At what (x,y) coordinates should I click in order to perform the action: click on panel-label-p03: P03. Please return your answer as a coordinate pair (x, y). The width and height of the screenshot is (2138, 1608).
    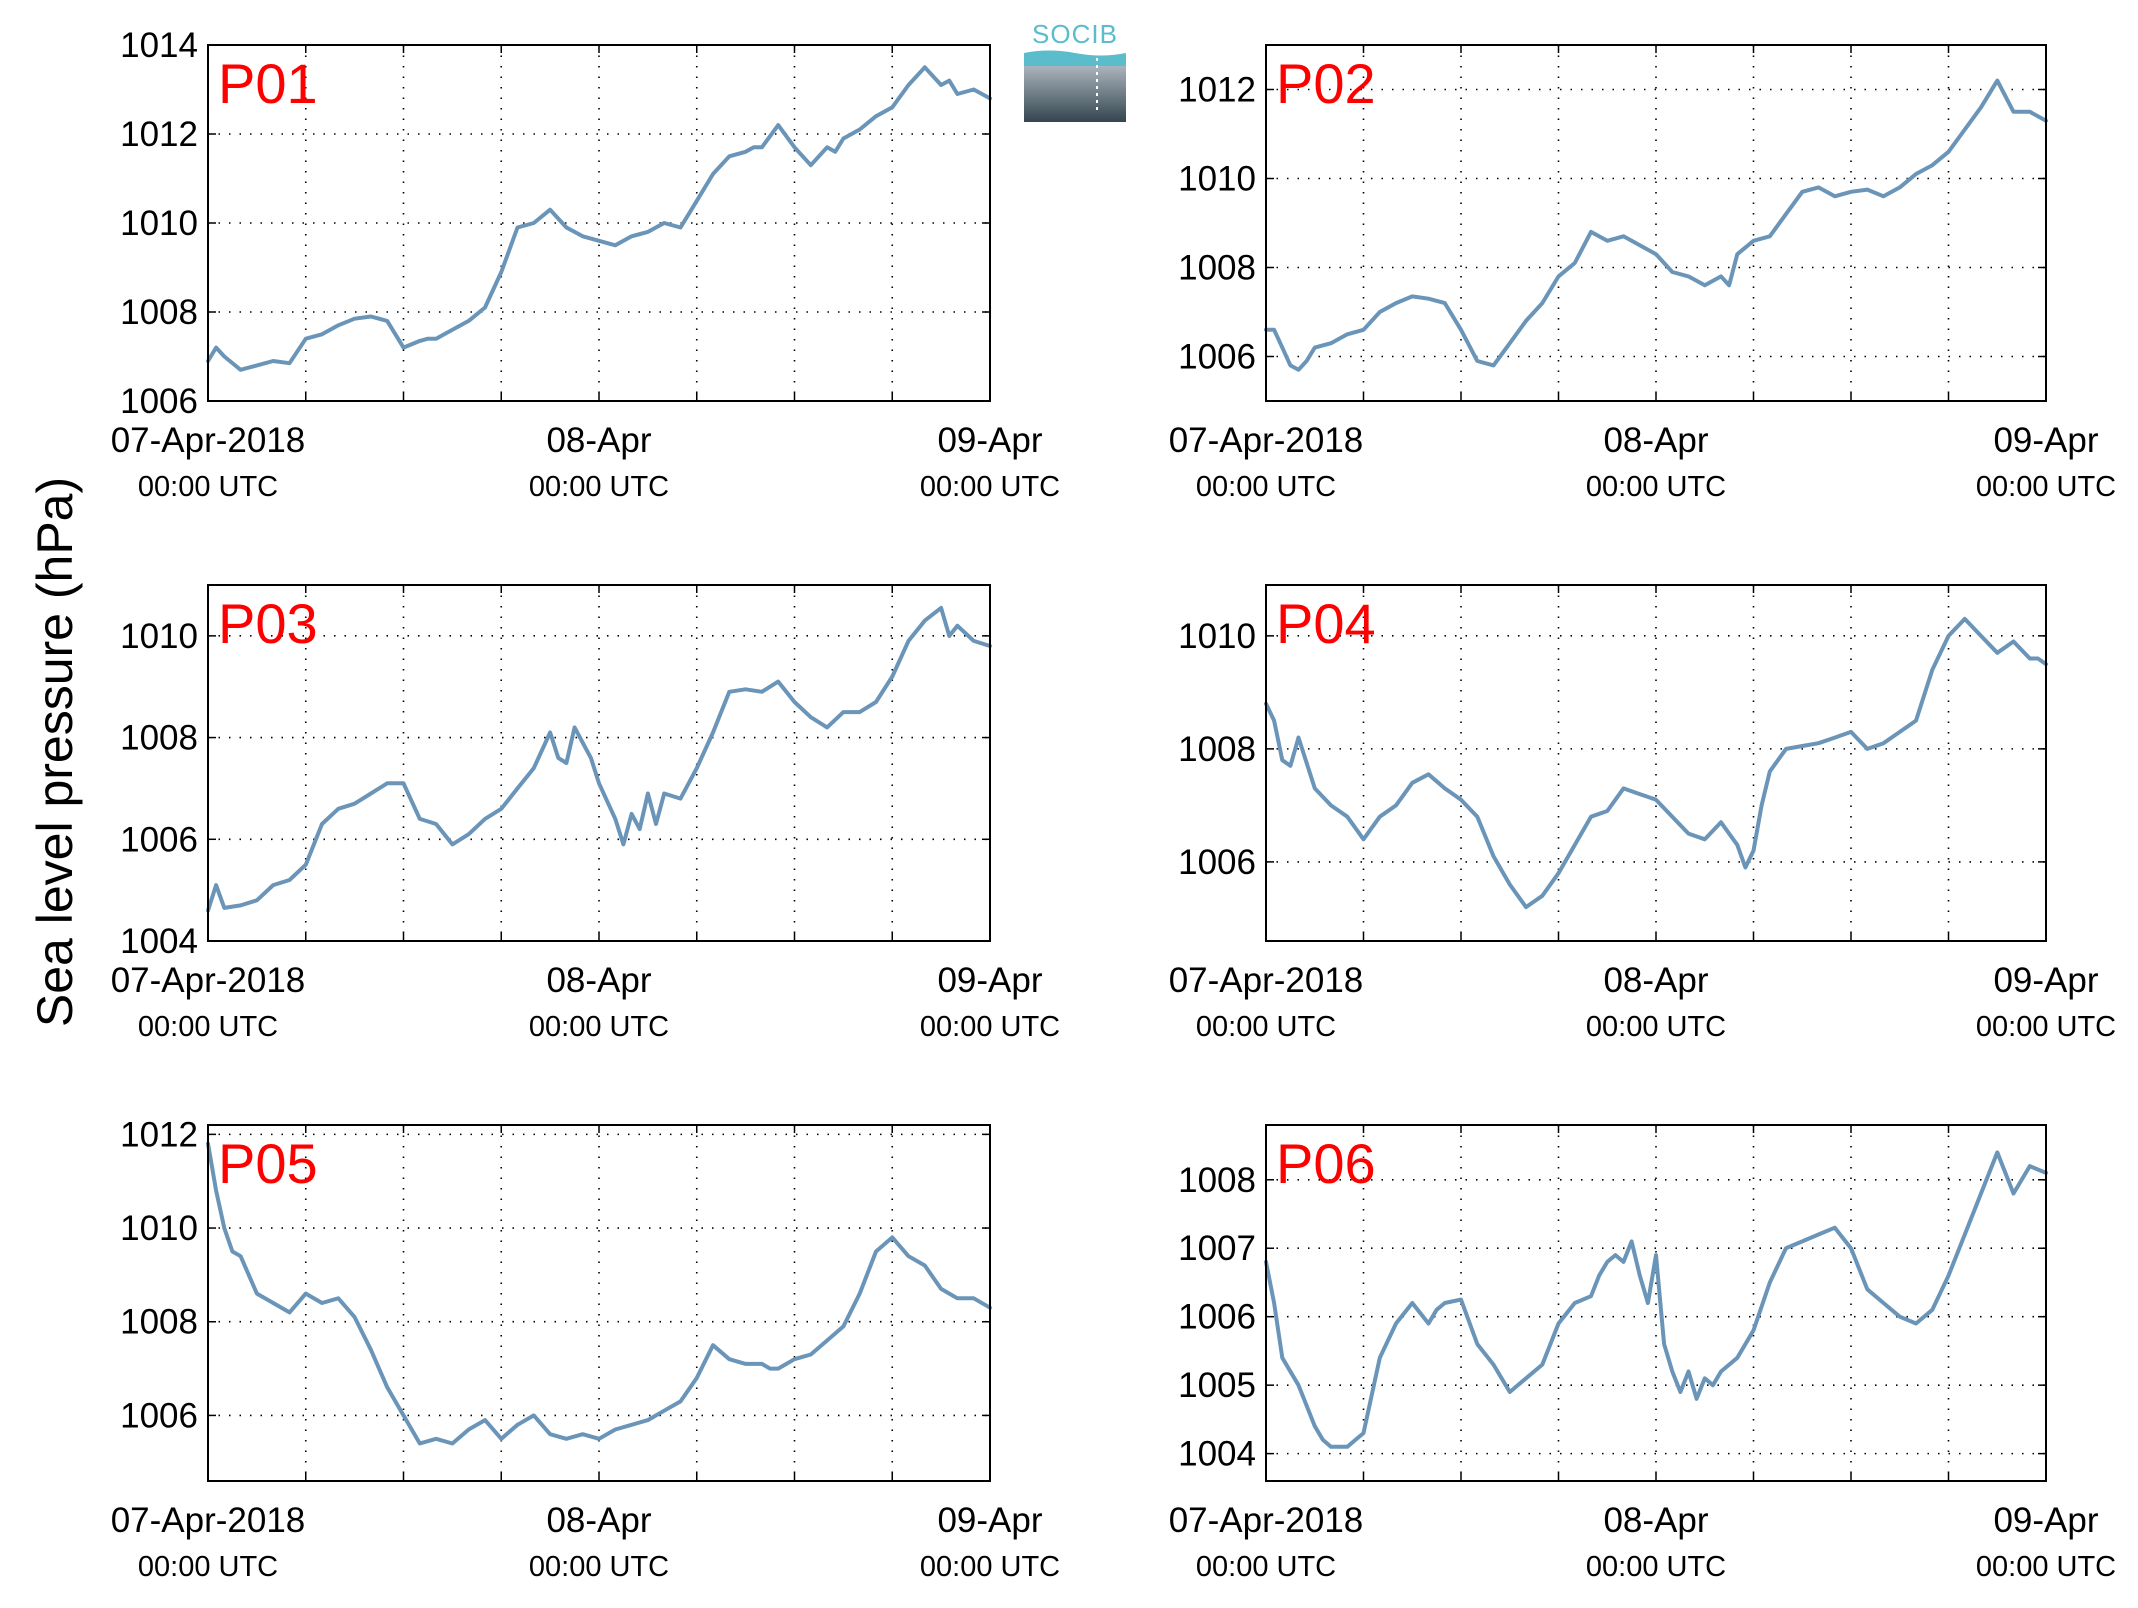
    Looking at the image, I should click on (268, 623).